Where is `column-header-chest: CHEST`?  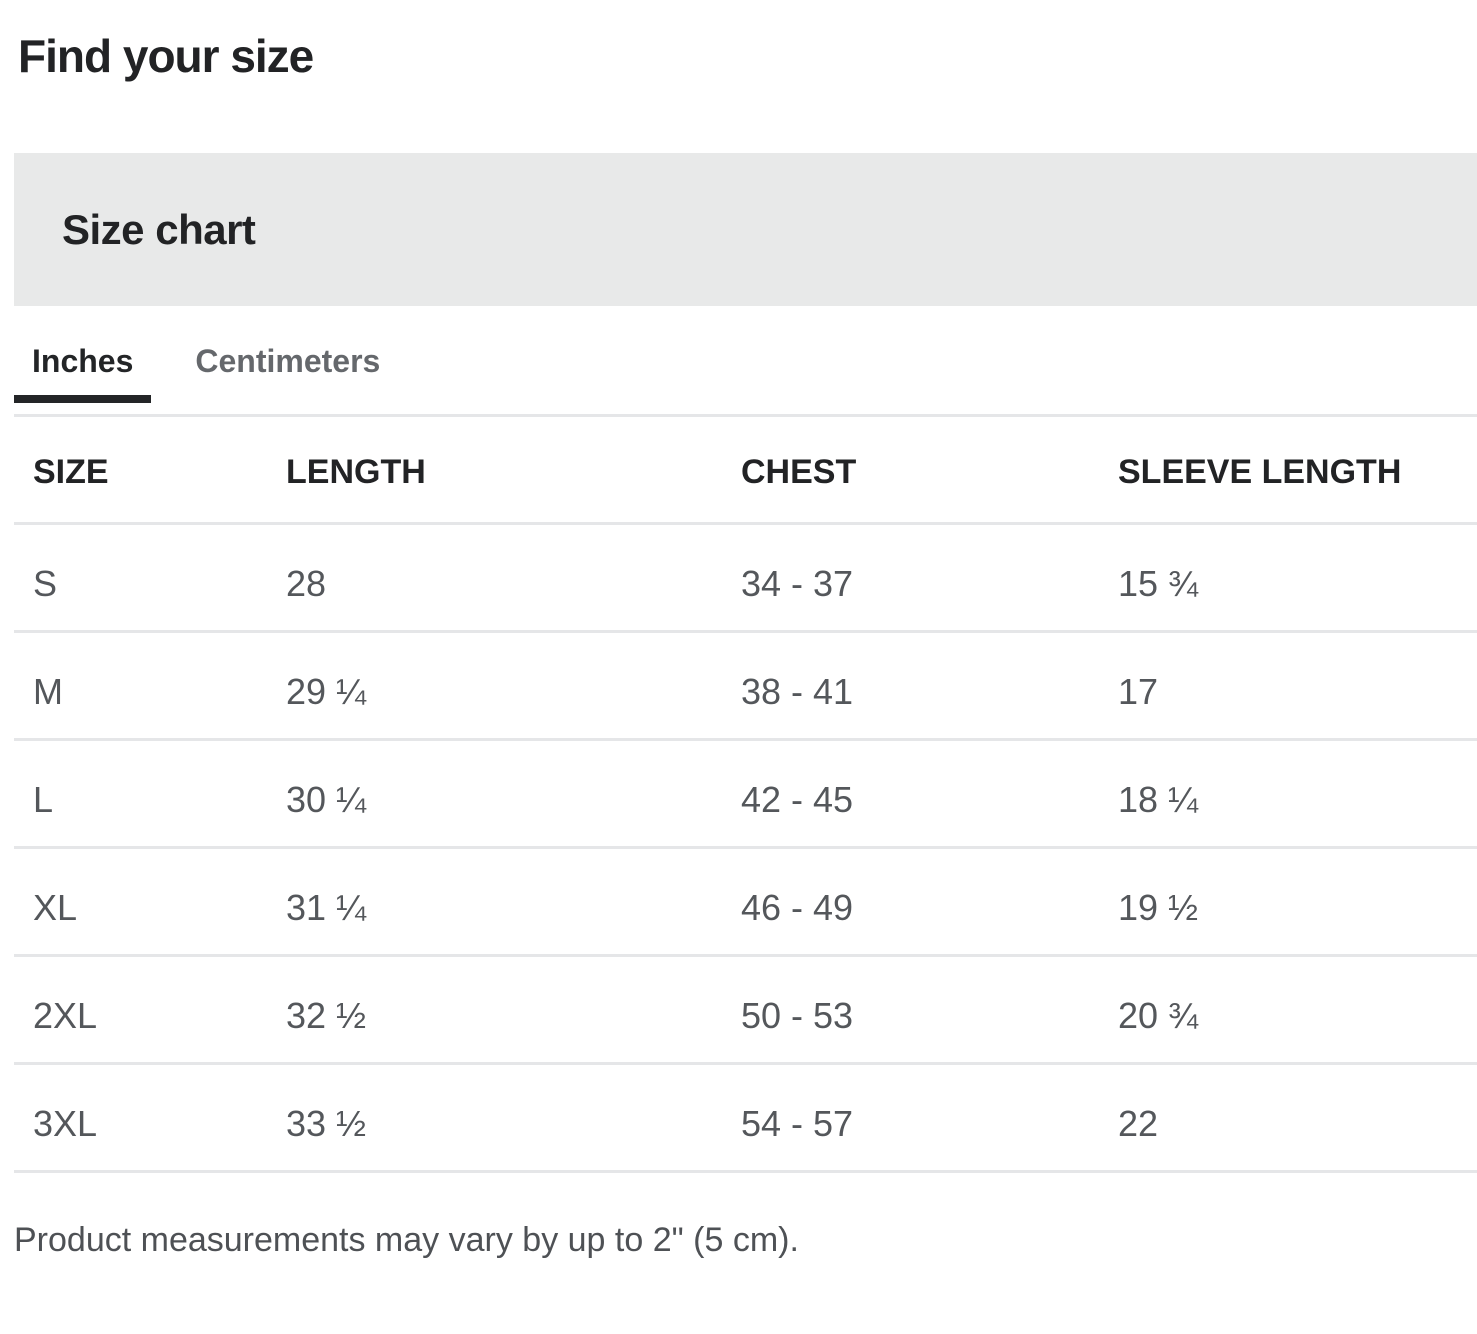 column-header-chest: CHEST is located at coordinates (929, 471).